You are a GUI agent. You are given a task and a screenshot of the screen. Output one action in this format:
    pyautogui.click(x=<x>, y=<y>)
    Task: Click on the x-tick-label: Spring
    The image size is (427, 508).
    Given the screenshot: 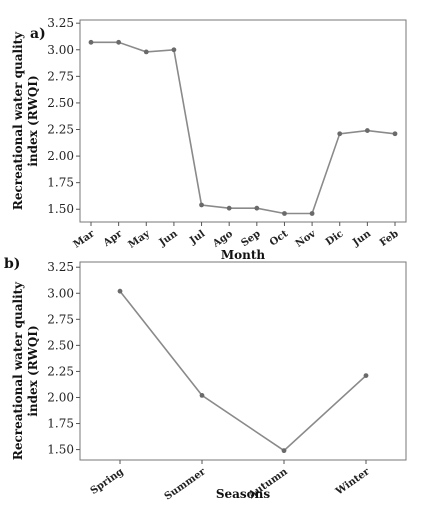 What is the action you would take?
    pyautogui.click(x=107, y=481)
    